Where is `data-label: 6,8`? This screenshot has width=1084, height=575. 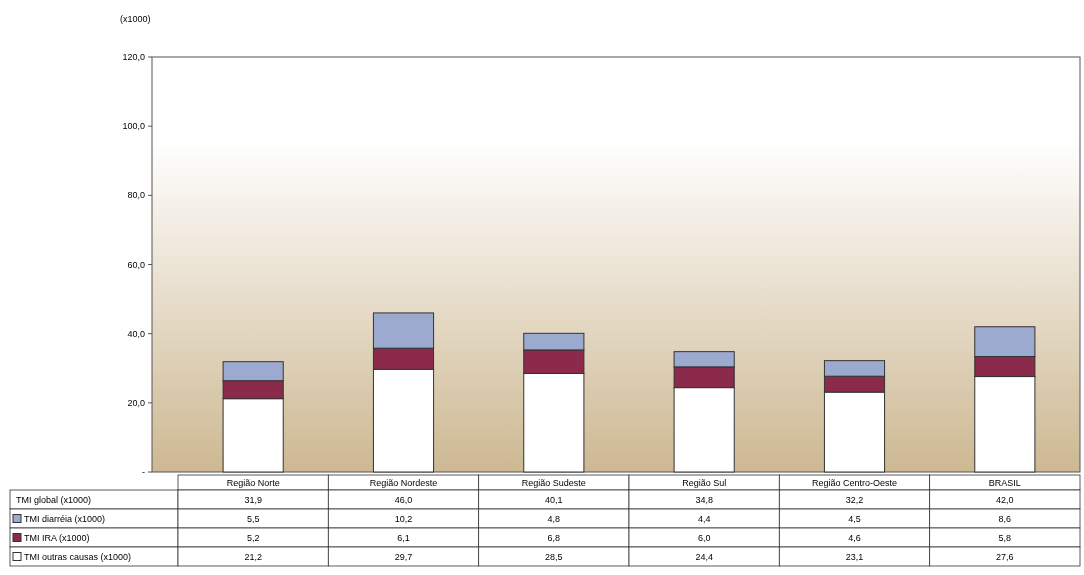 data-label: 6,8 is located at coordinates (554, 537).